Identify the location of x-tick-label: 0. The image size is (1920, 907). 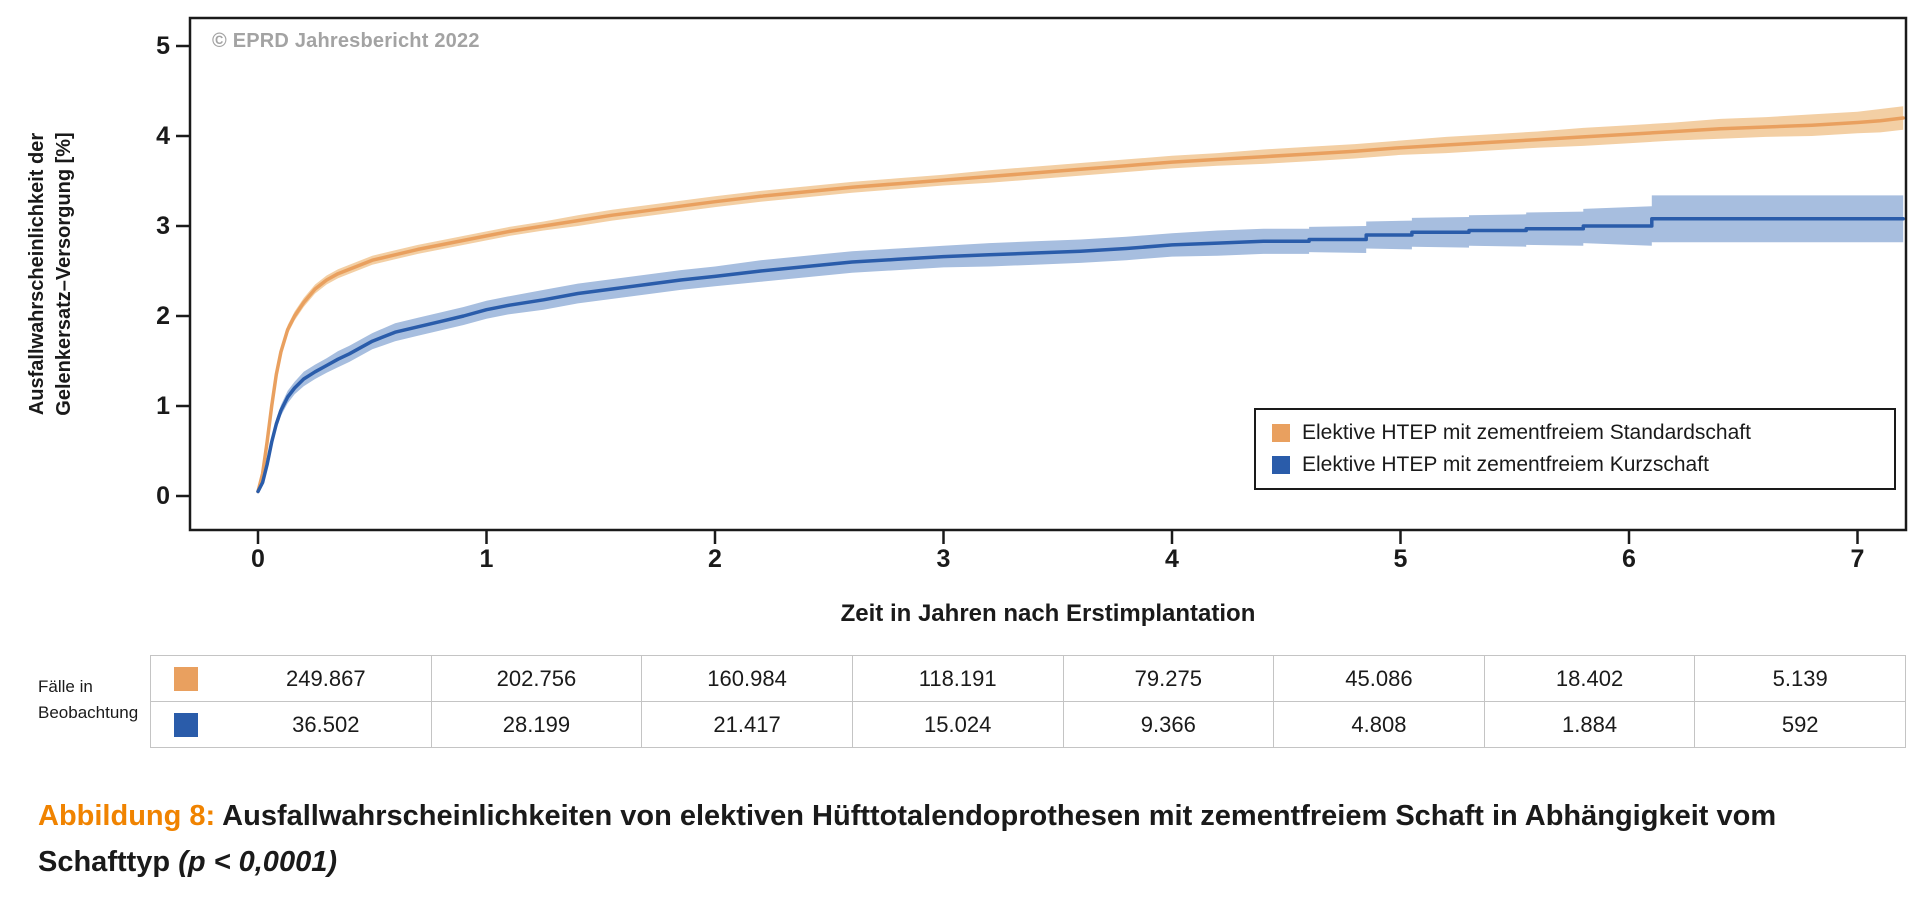
(258, 559).